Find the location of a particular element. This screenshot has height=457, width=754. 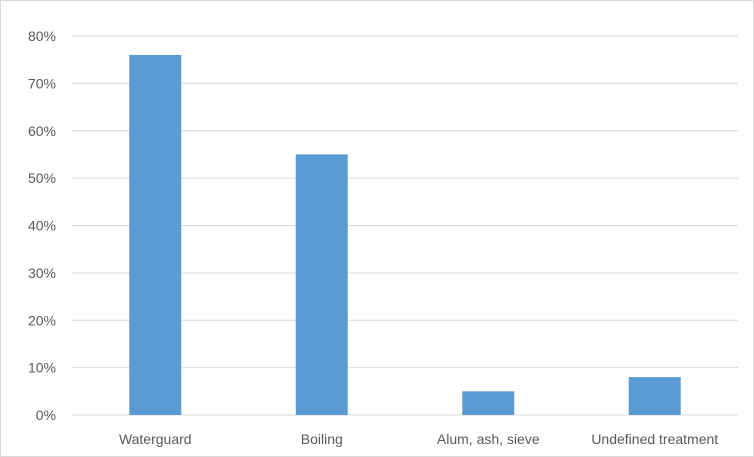

y-axis-tick-labels: 0% 10% 20% 30% 40% 50% 60% 70% 80% is located at coordinates (42, 225).